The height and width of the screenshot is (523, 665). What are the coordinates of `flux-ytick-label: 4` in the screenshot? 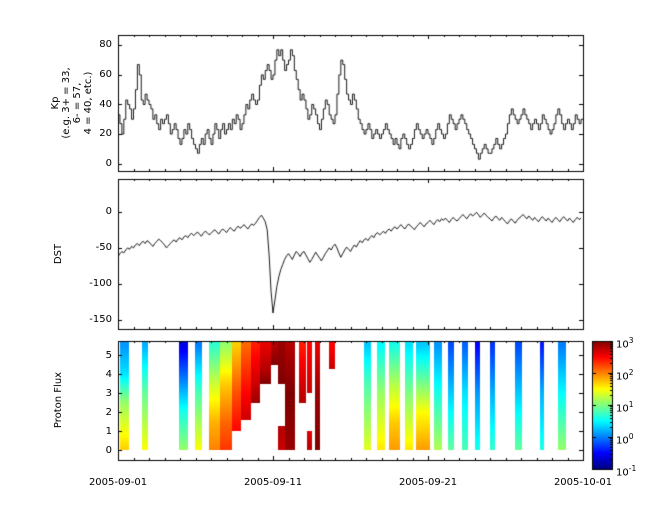 It's located at (108, 374).